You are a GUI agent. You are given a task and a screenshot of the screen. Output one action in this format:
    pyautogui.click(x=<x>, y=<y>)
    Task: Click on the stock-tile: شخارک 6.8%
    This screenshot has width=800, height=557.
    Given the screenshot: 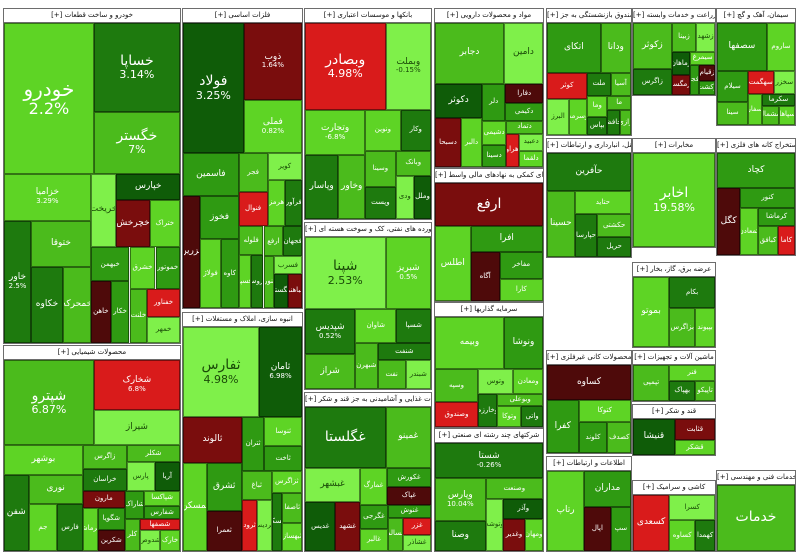 What is the action you would take?
    pyautogui.click(x=136, y=385)
    